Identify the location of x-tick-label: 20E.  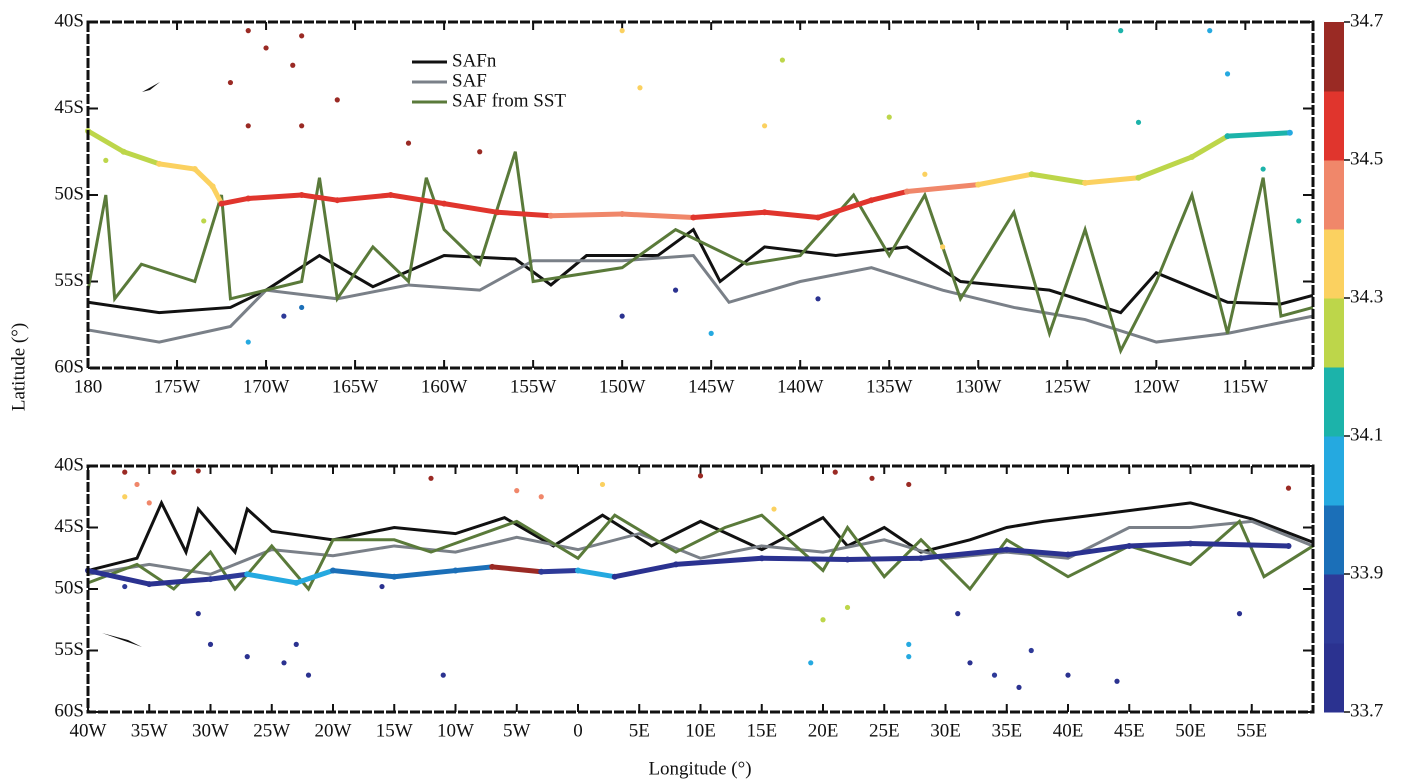
(823, 730).